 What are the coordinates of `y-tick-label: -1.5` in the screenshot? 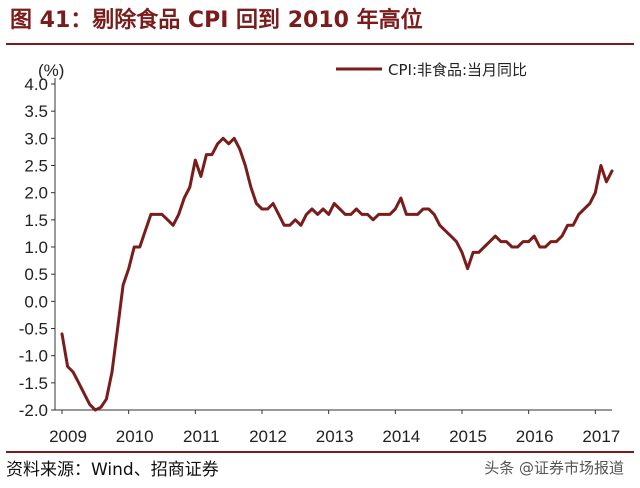 It's located at (33, 383).